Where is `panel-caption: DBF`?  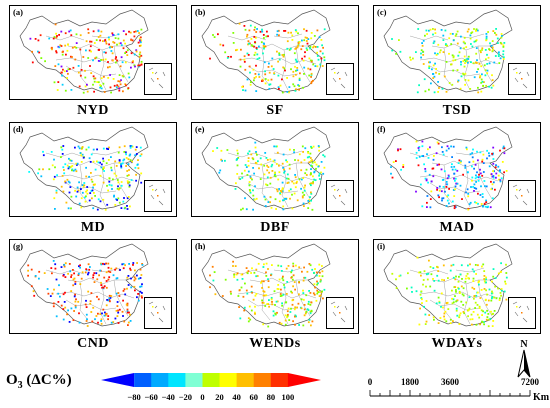 panel-caption: DBF is located at coordinates (275, 227).